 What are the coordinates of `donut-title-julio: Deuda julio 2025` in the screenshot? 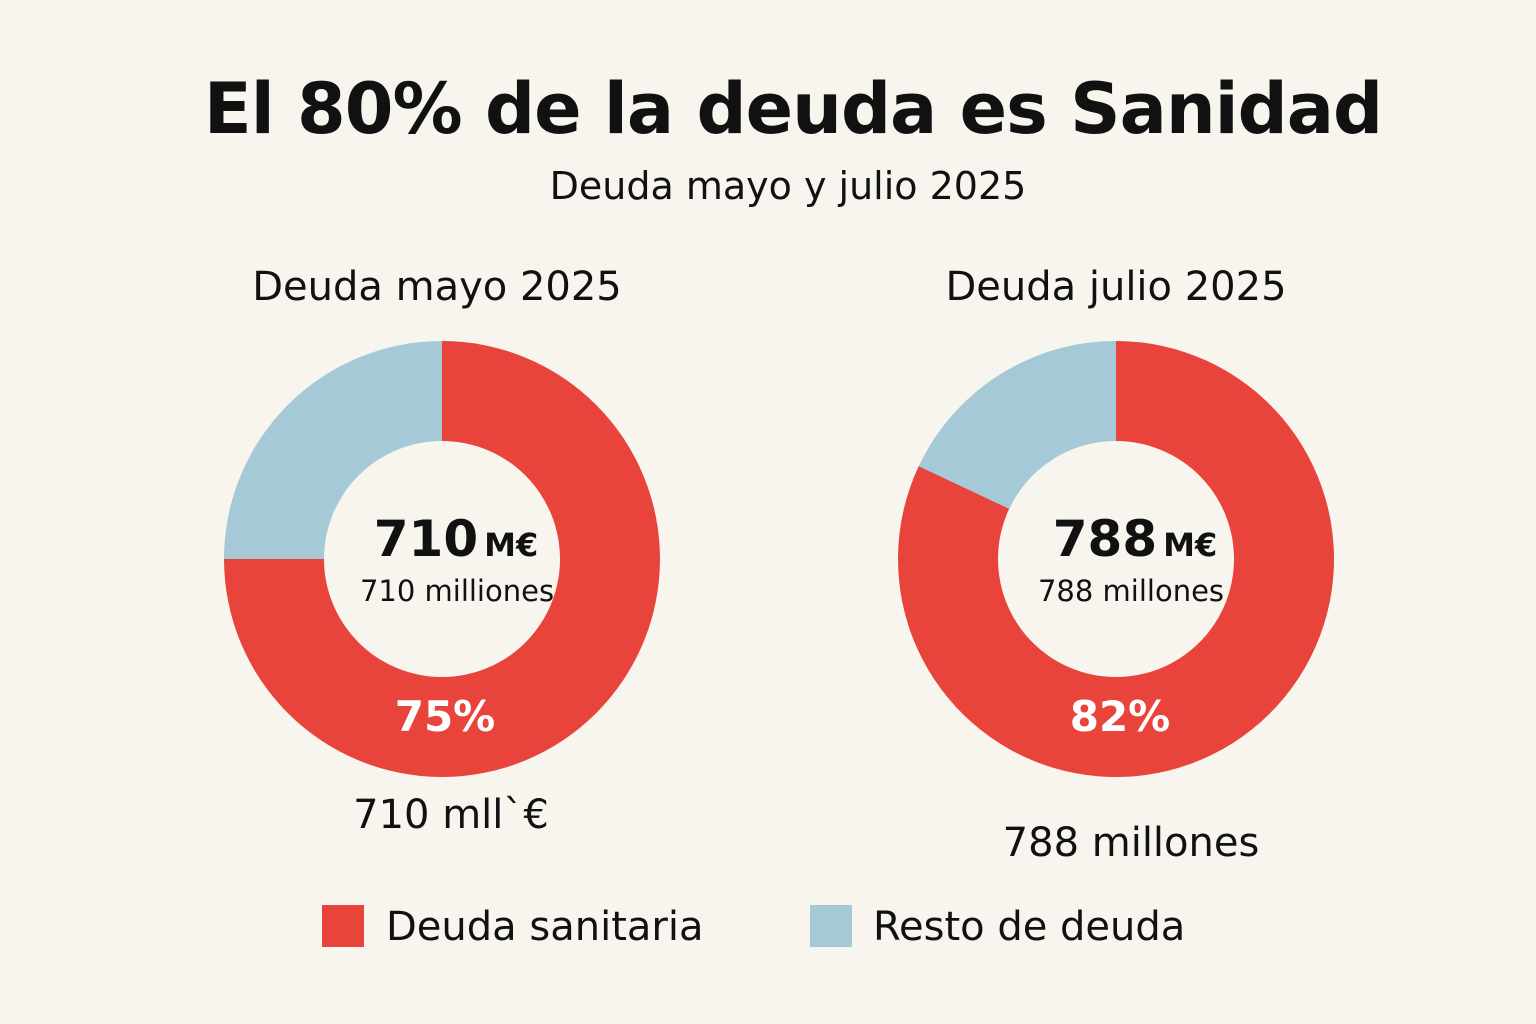 It's located at (1116, 287).